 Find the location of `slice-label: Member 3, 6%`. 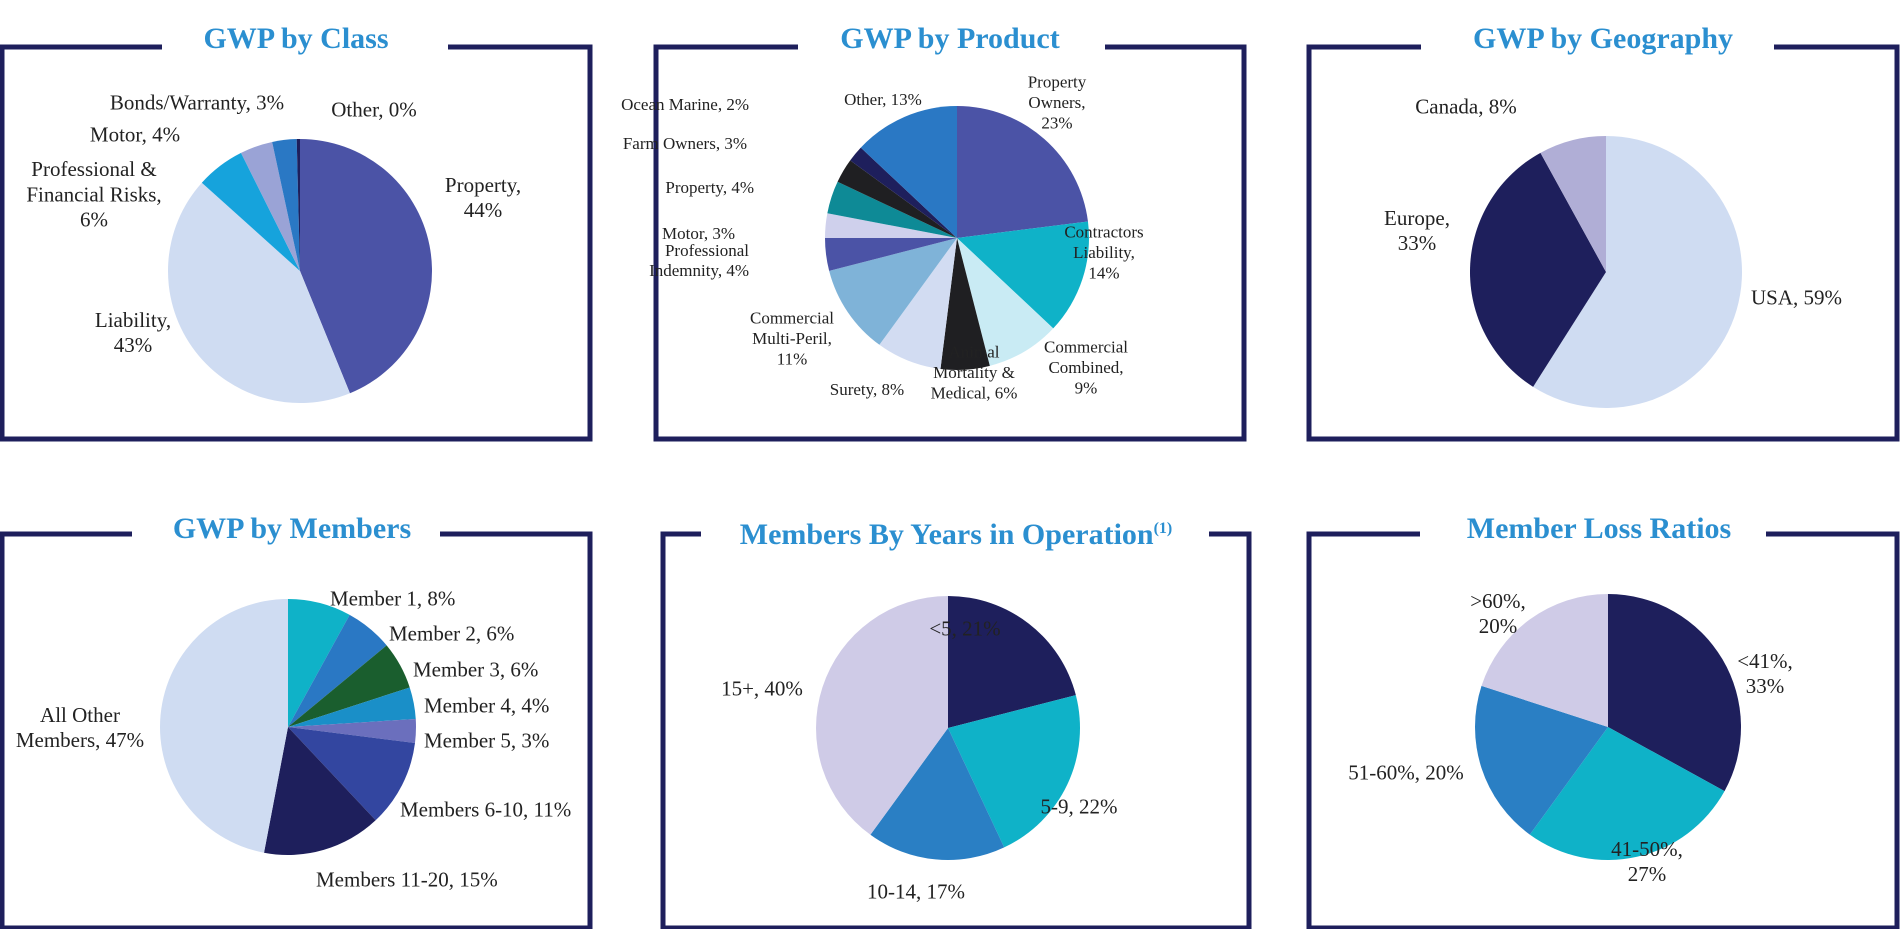

slice-label: Member 3, 6% is located at coordinates (475, 669).